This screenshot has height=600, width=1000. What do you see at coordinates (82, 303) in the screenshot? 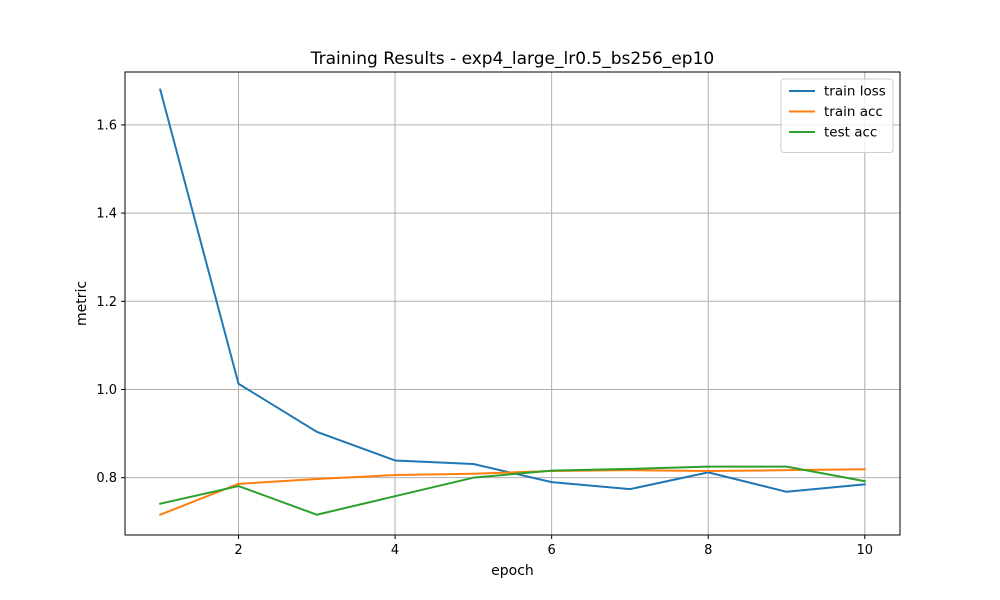
I see `y-axis-label: metric` at bounding box center [82, 303].